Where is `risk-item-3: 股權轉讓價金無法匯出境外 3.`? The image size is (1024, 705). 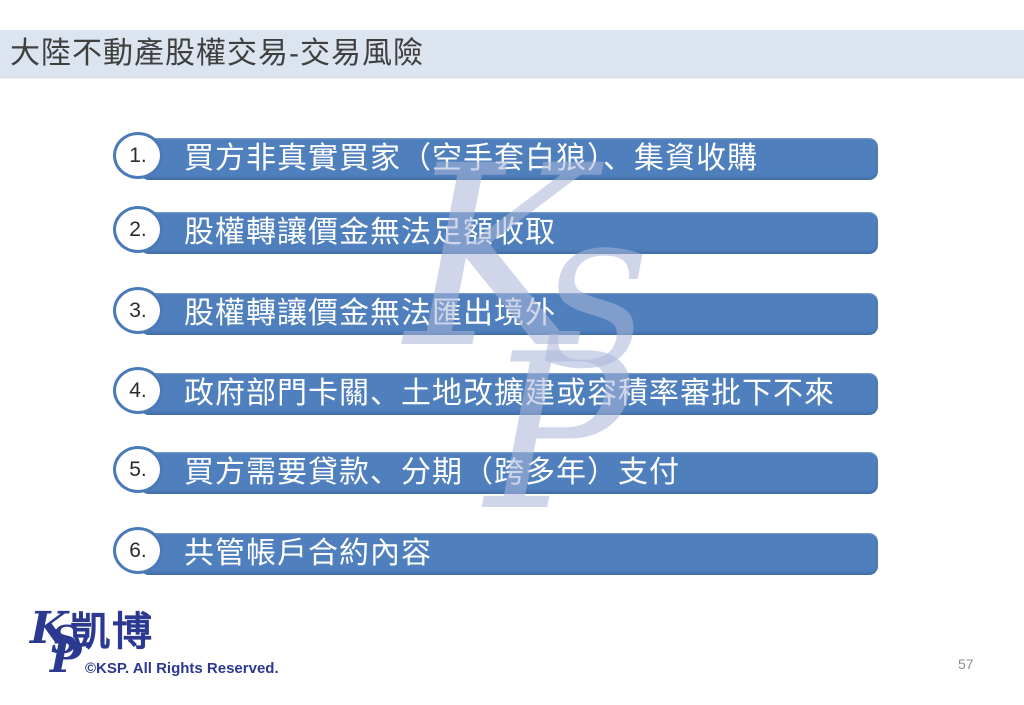
risk-item-3: 股權轉讓價金無法匯出境外 3. is located at coordinates (512, 311).